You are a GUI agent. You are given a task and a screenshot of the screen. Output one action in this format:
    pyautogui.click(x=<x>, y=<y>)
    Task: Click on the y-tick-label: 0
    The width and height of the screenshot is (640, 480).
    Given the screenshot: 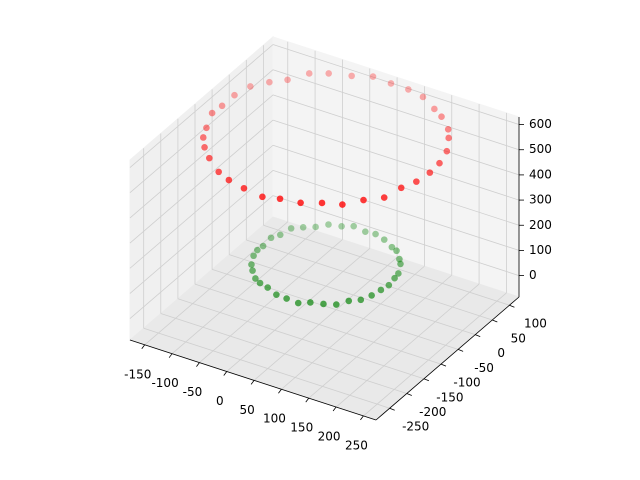 What is the action you would take?
    pyautogui.click(x=501, y=353)
    